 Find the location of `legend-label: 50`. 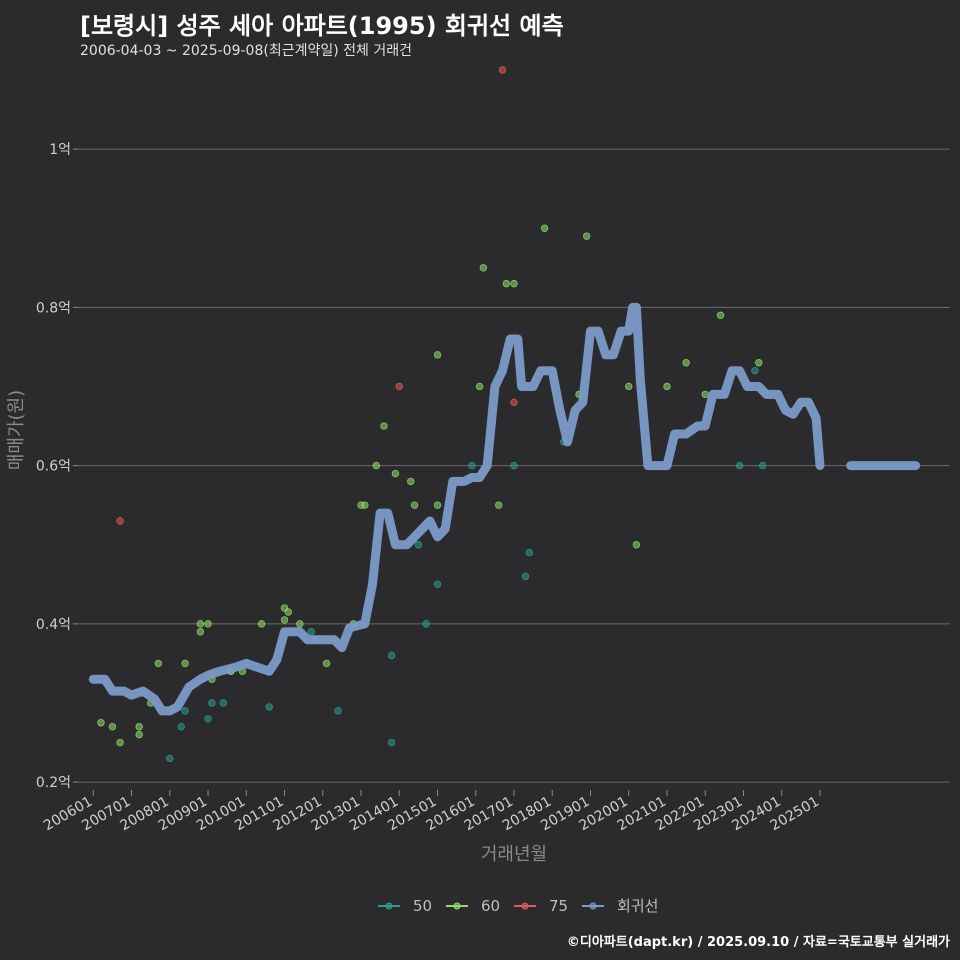

legend-label: 50 is located at coordinates (422, 906).